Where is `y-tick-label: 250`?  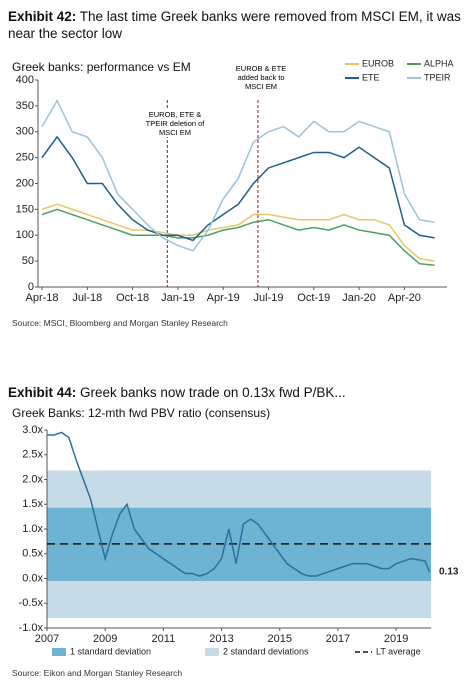
y-tick-label: 250 is located at coordinates (25, 158).